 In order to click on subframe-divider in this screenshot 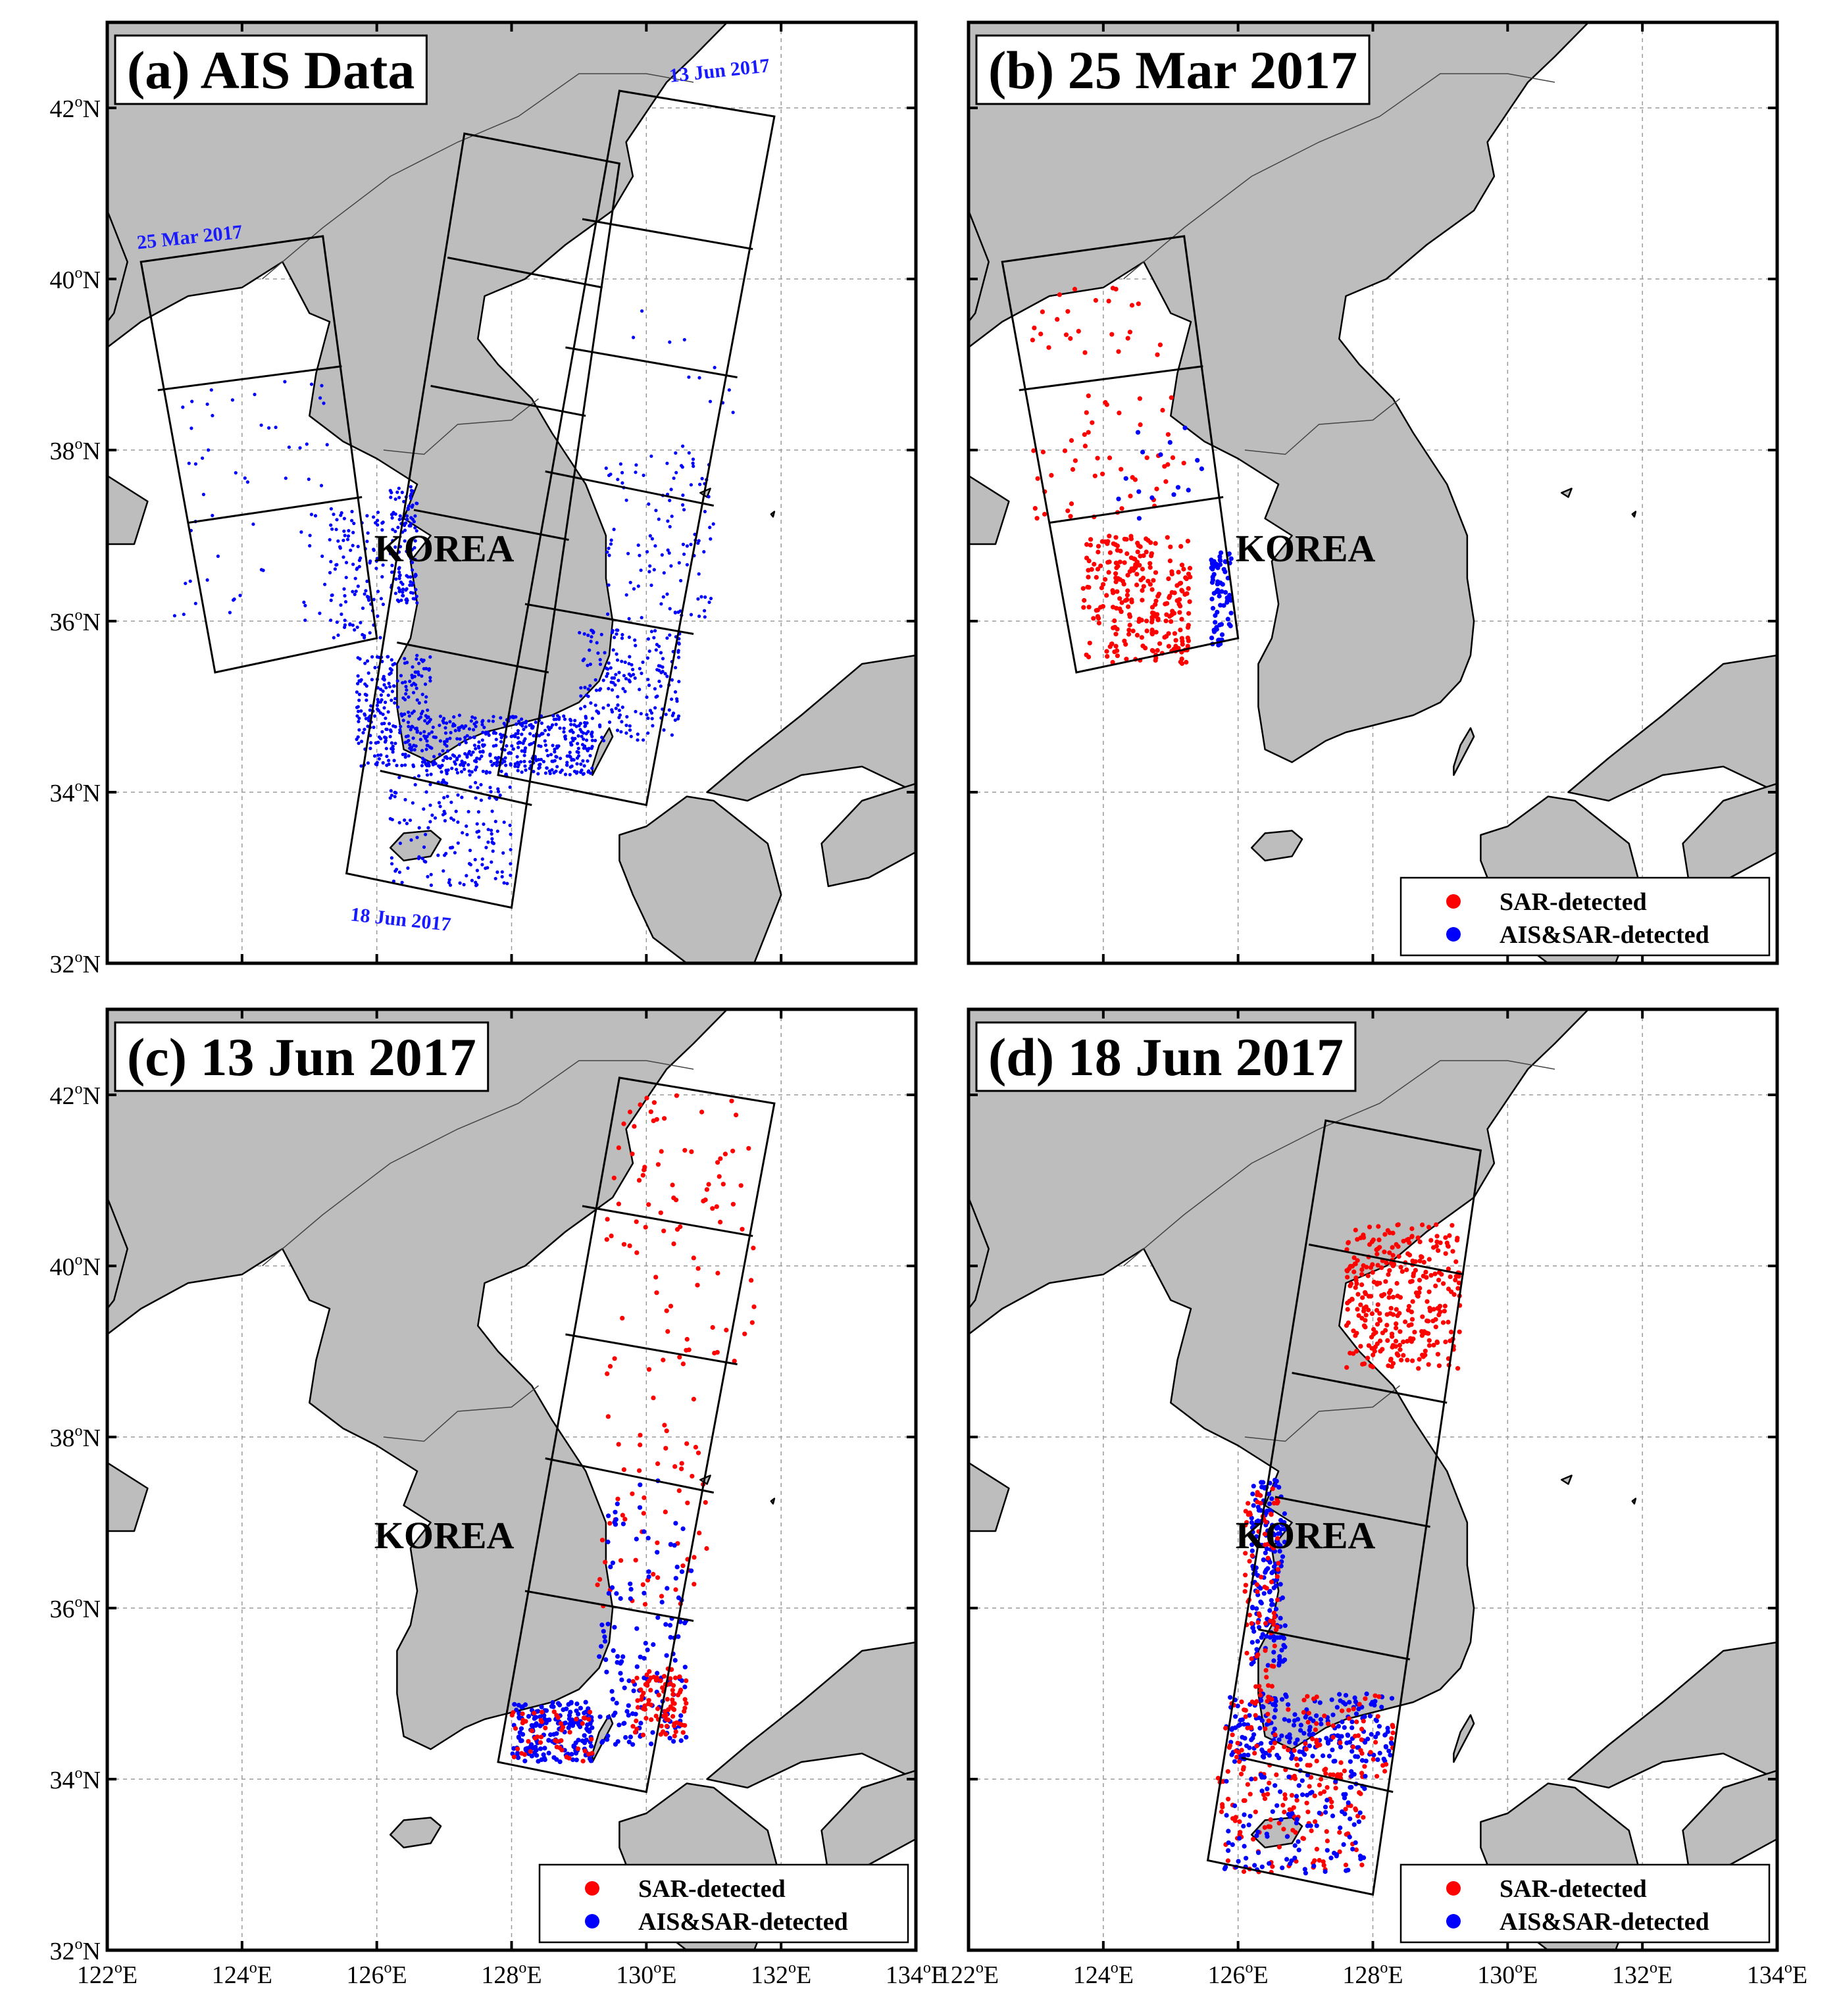, I will do `click(508, 401)`.